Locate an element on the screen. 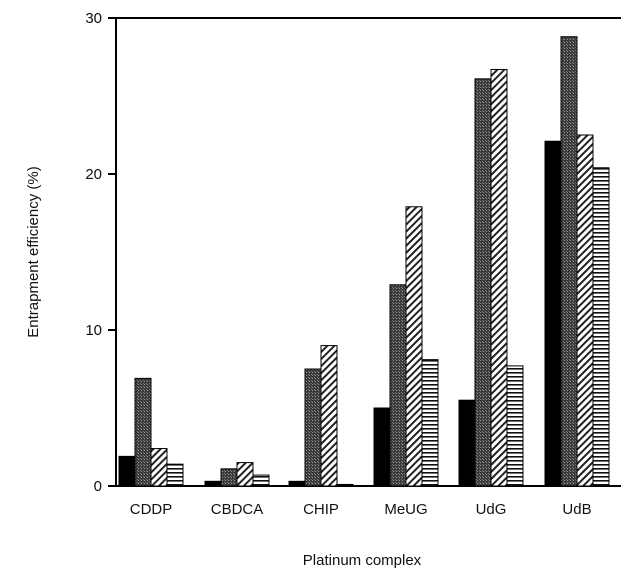 The width and height of the screenshot is (621, 570). bar-meug-horizontal-lines is located at coordinates (430, 423).